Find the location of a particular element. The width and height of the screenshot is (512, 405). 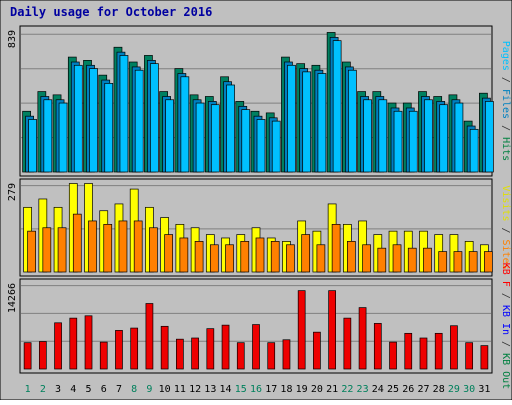

x-tick-label: 18 is located at coordinates (286, 389).